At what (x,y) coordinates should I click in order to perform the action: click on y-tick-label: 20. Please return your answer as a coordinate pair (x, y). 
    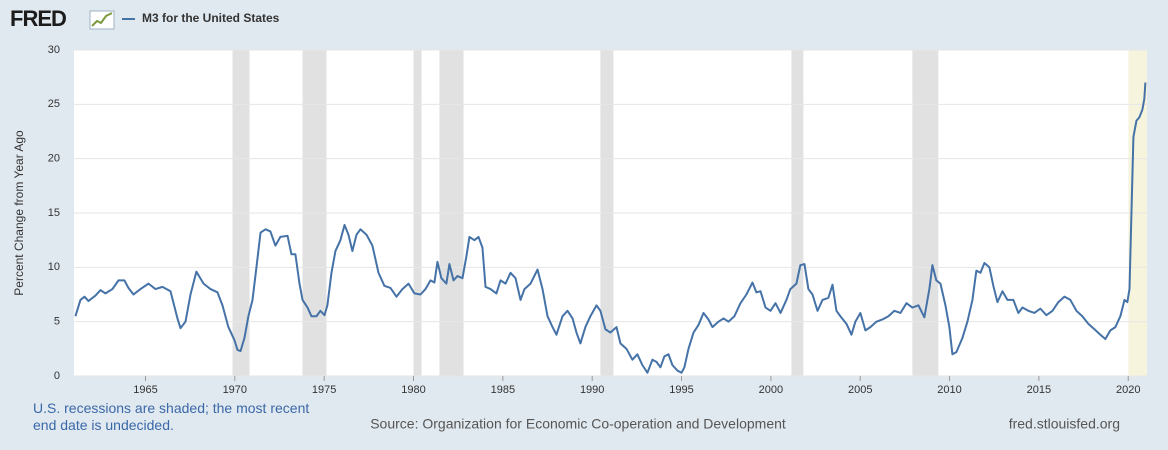
    Looking at the image, I should click on (54, 159).